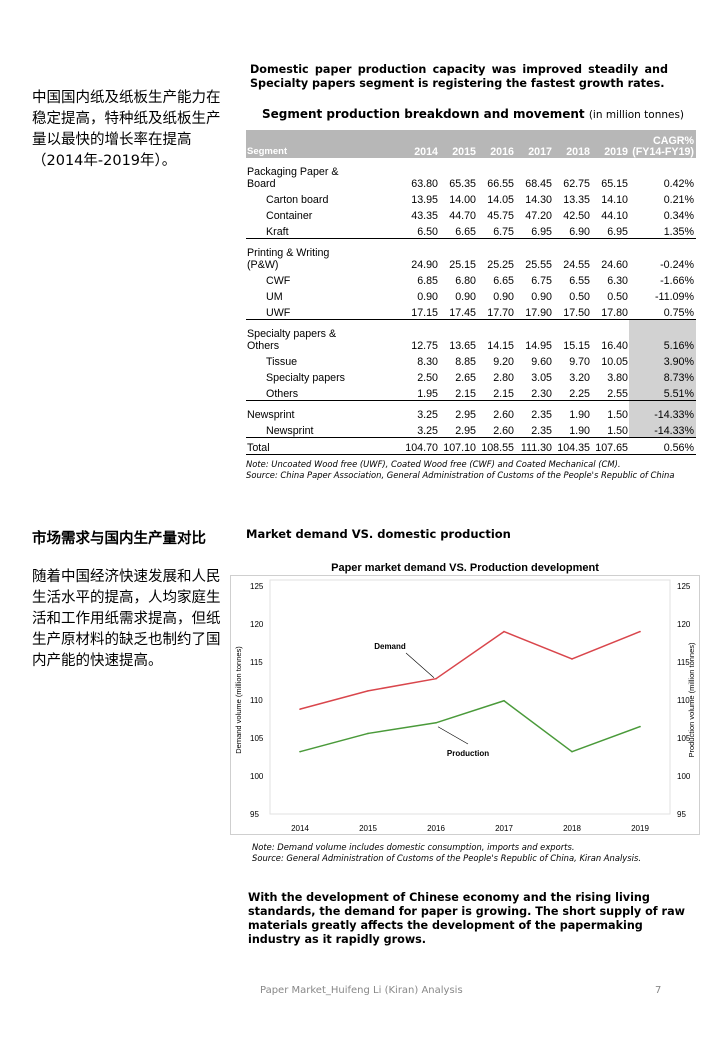 The height and width of the screenshot is (1040, 720). I want to click on row-value: 2.95, so click(465, 415).